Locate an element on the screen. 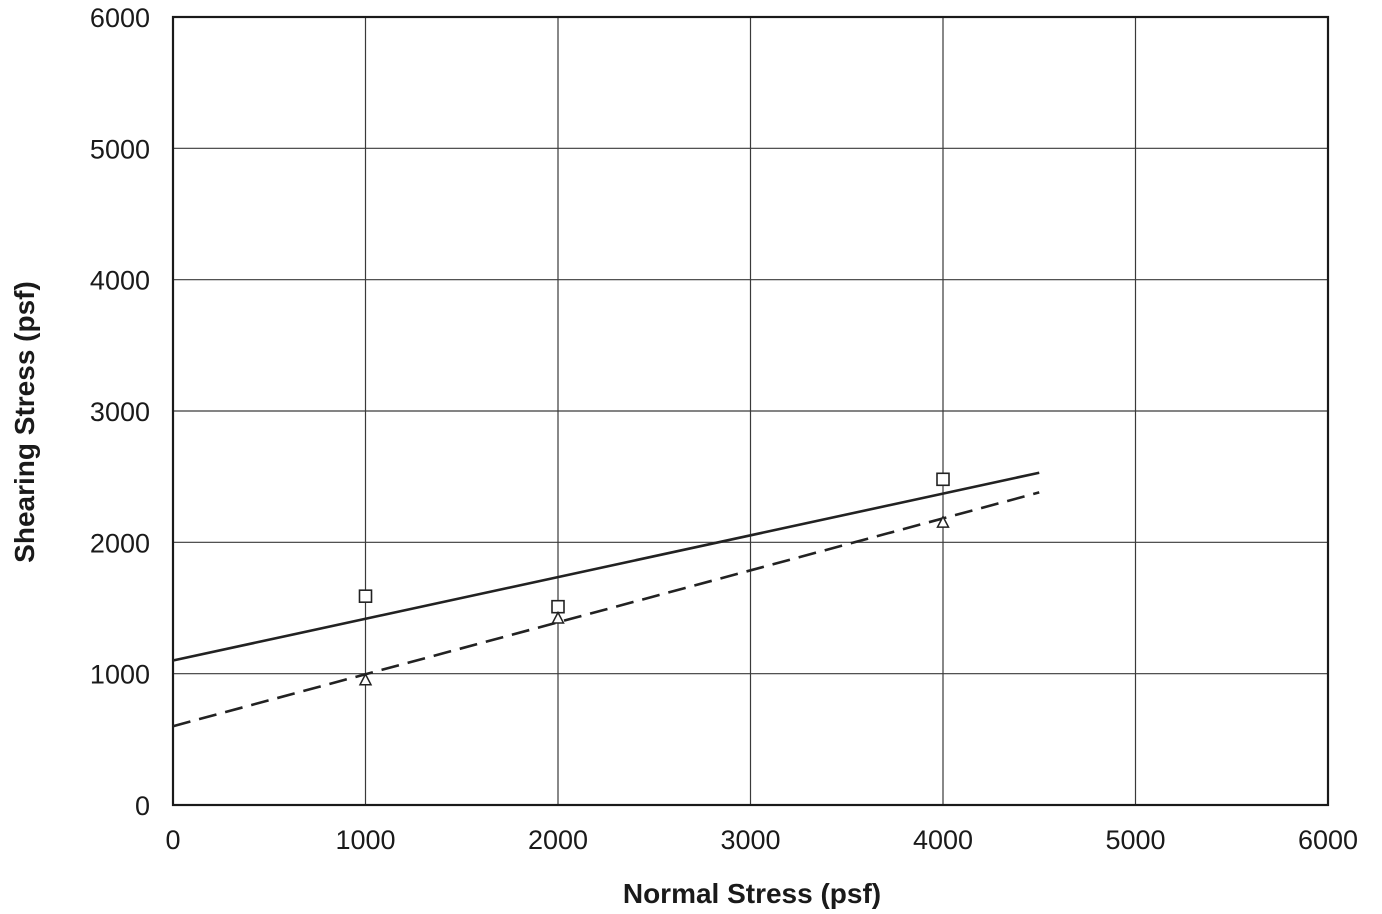  x-tick-label: 0 is located at coordinates (172, 840).